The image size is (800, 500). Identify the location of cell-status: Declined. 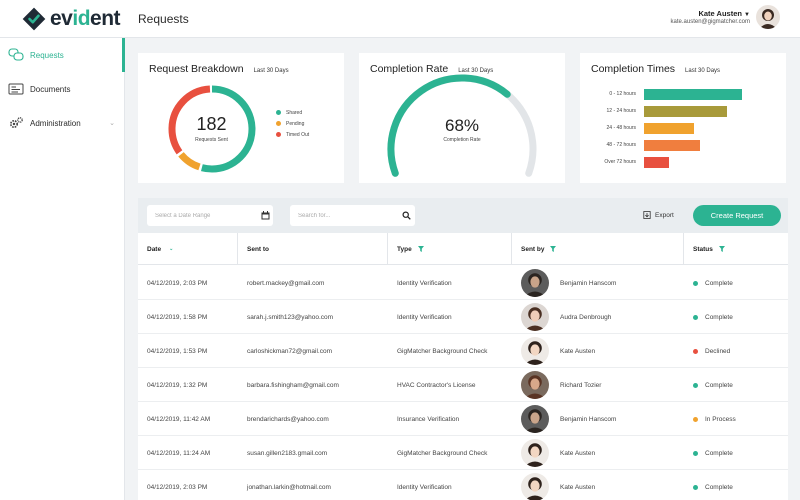
(736, 351).